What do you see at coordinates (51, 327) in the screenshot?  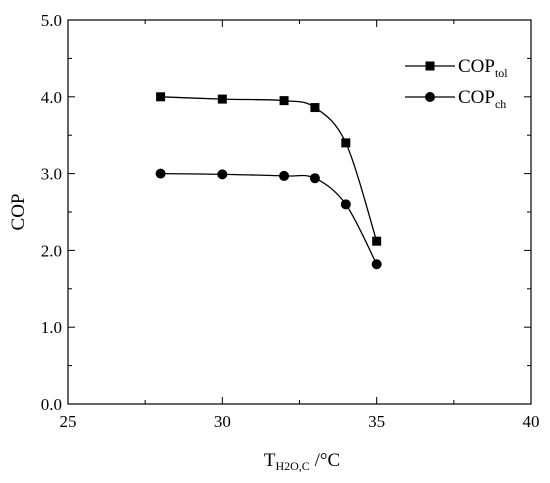 I see `y-tick-label: 1.0` at bounding box center [51, 327].